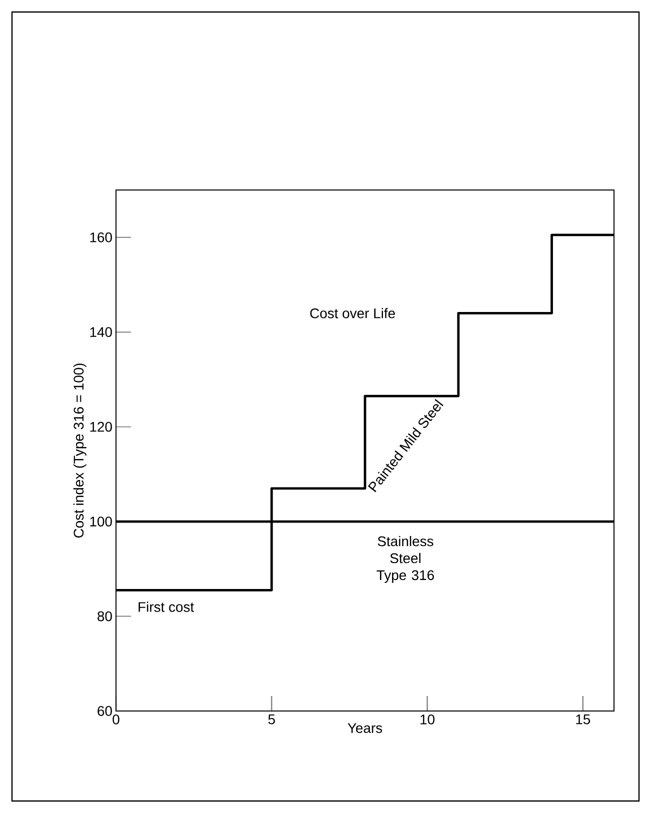 The image size is (651, 813). Describe the element at coordinates (166, 607) in the screenshot. I see `annotation: First cost` at that location.